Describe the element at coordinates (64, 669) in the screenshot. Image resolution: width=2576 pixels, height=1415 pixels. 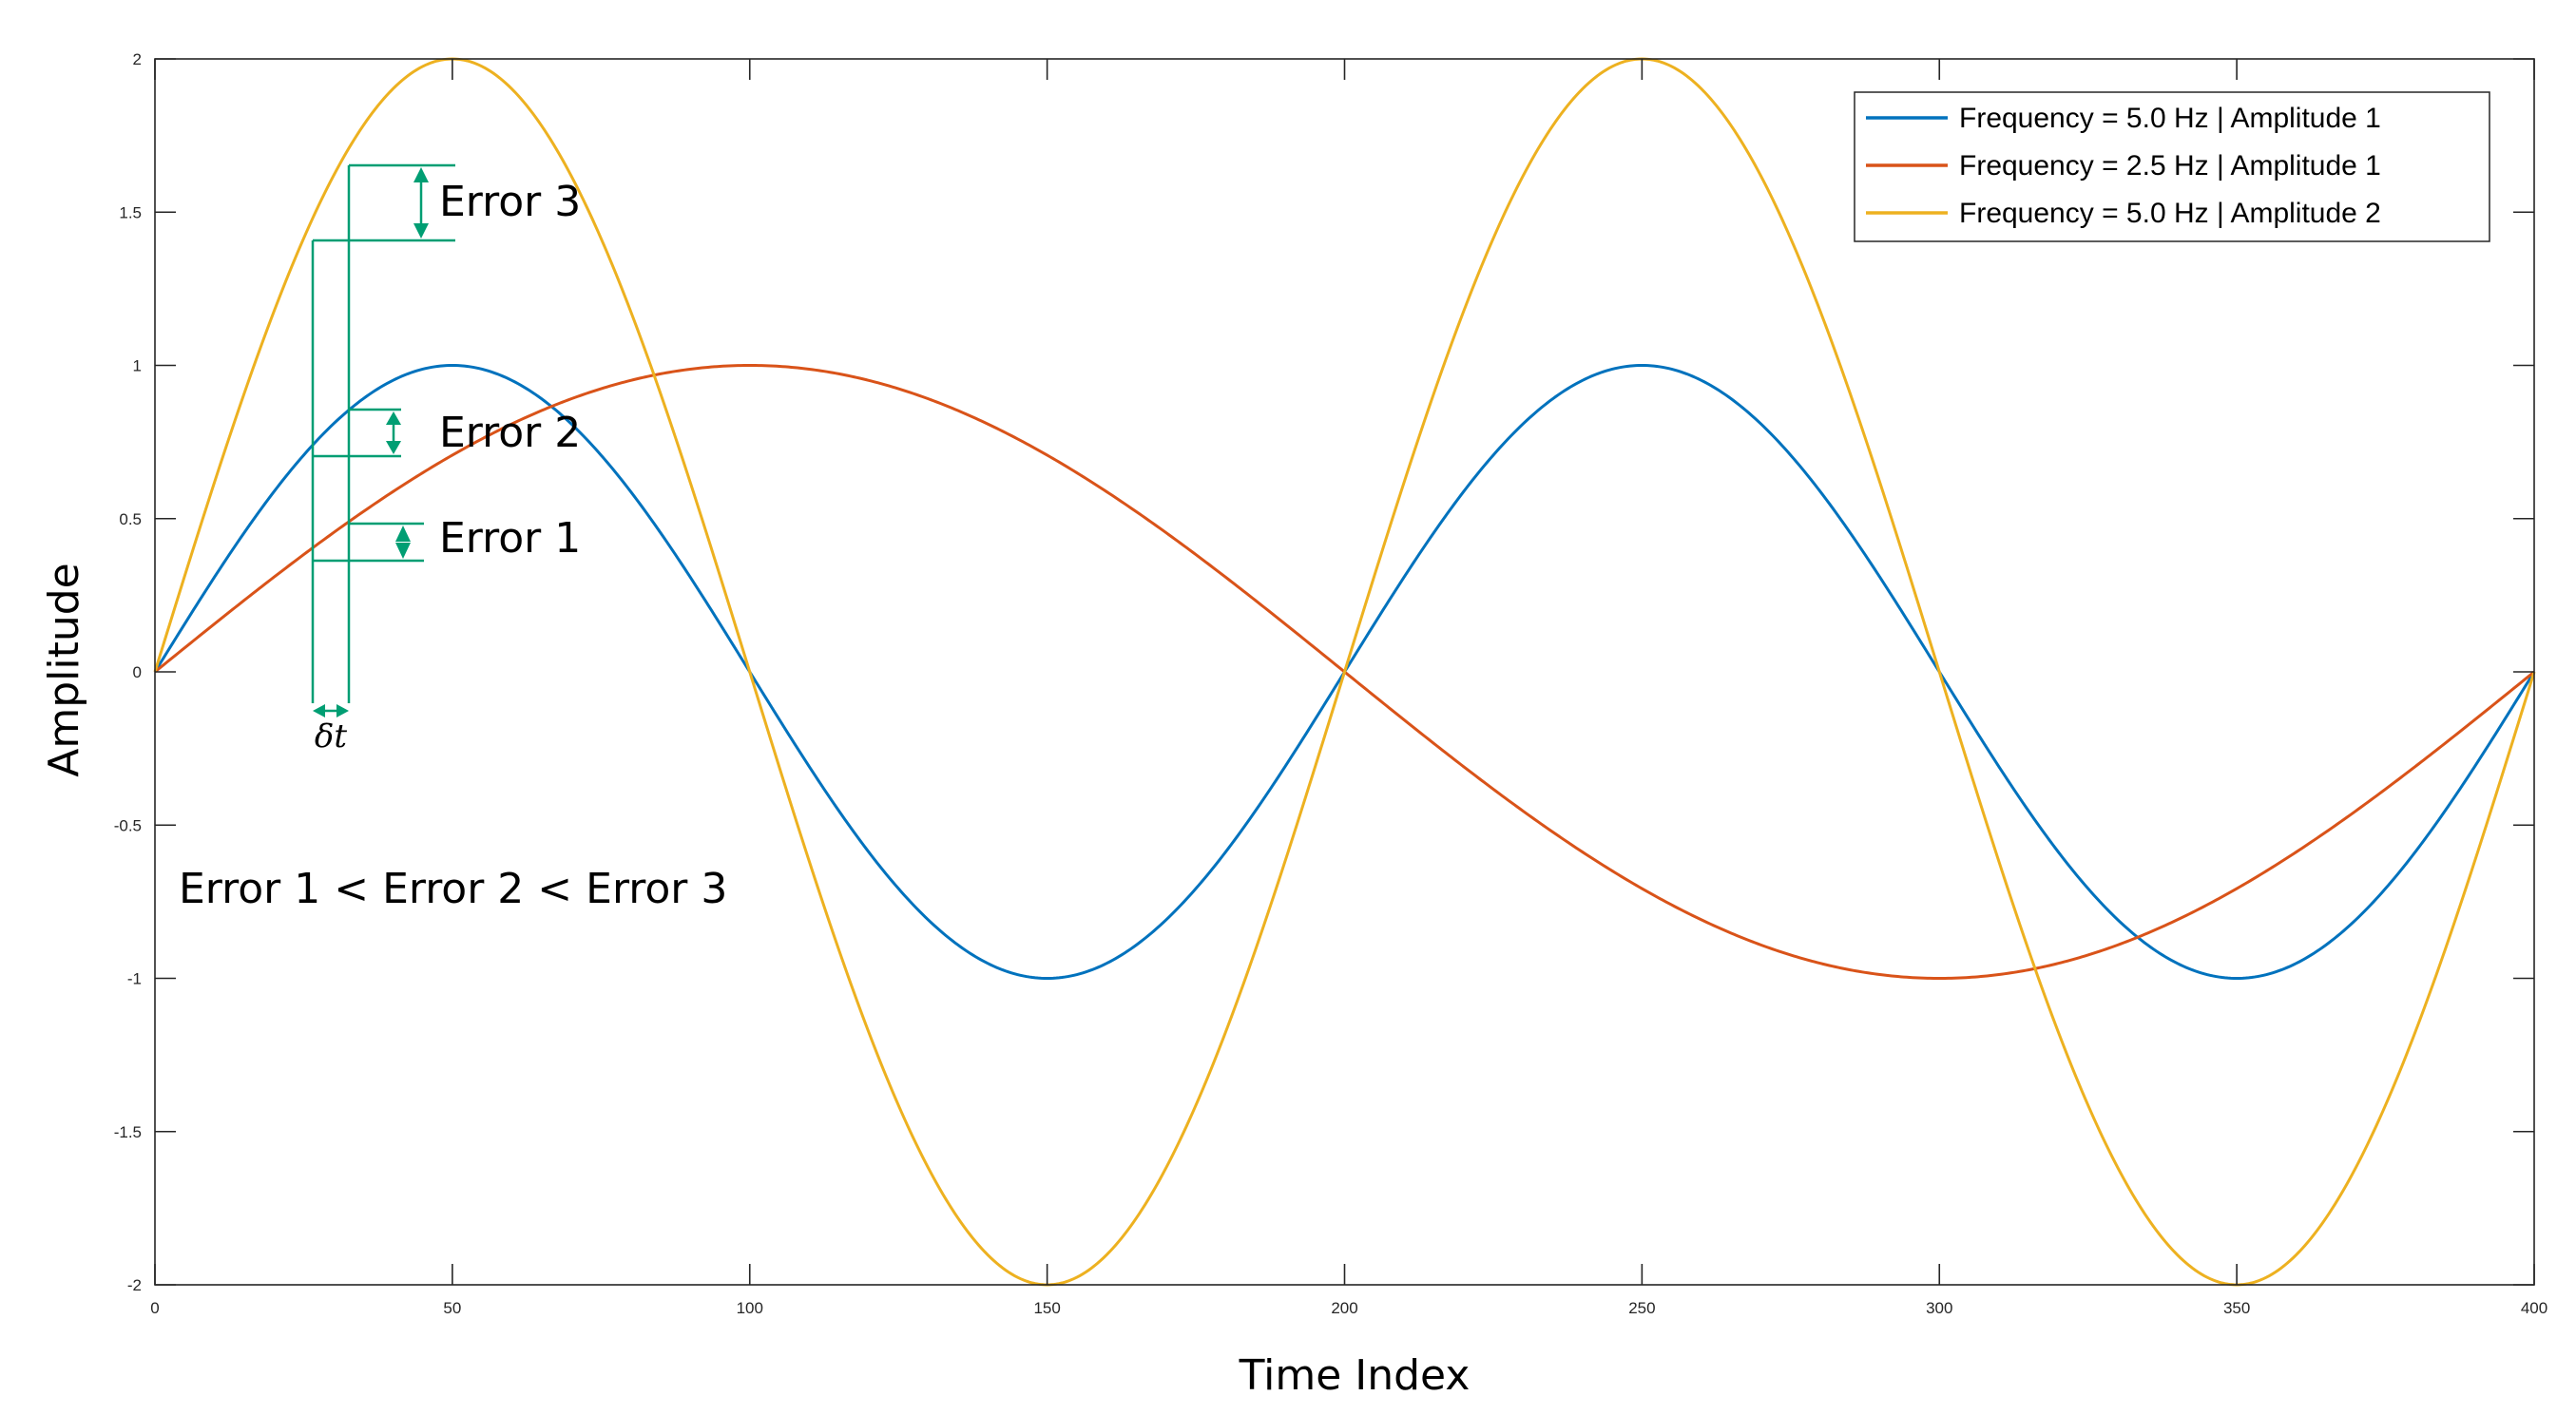
I see `y-axis-label: Amplitude` at that location.